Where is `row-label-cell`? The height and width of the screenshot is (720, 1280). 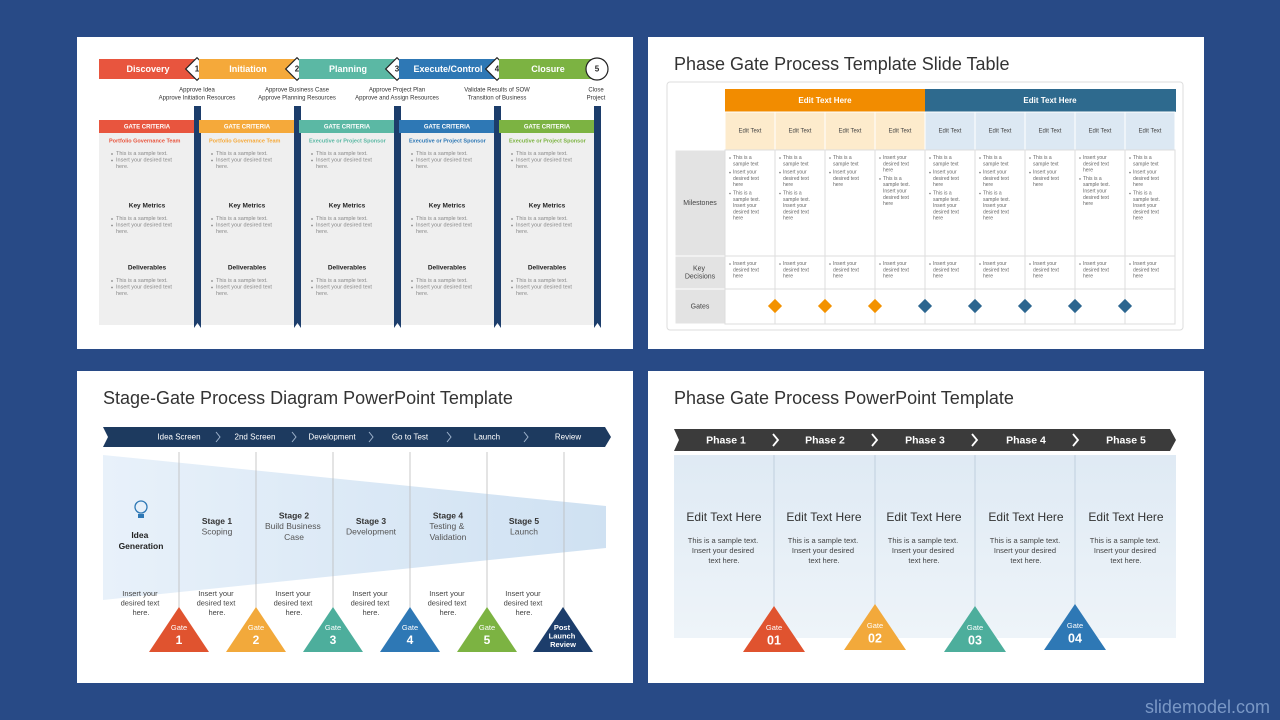 row-label-cell is located at coordinates (700, 306).